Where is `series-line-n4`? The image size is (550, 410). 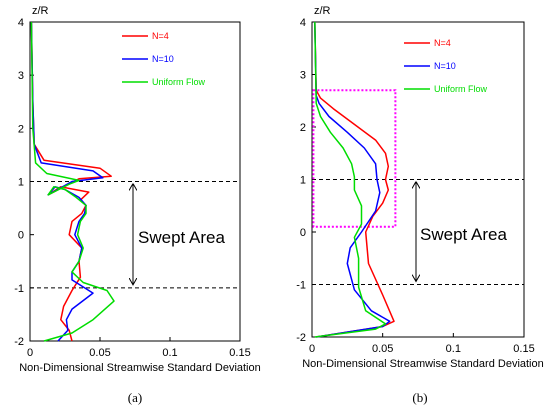 series-line-n4 is located at coordinates (354, 179).